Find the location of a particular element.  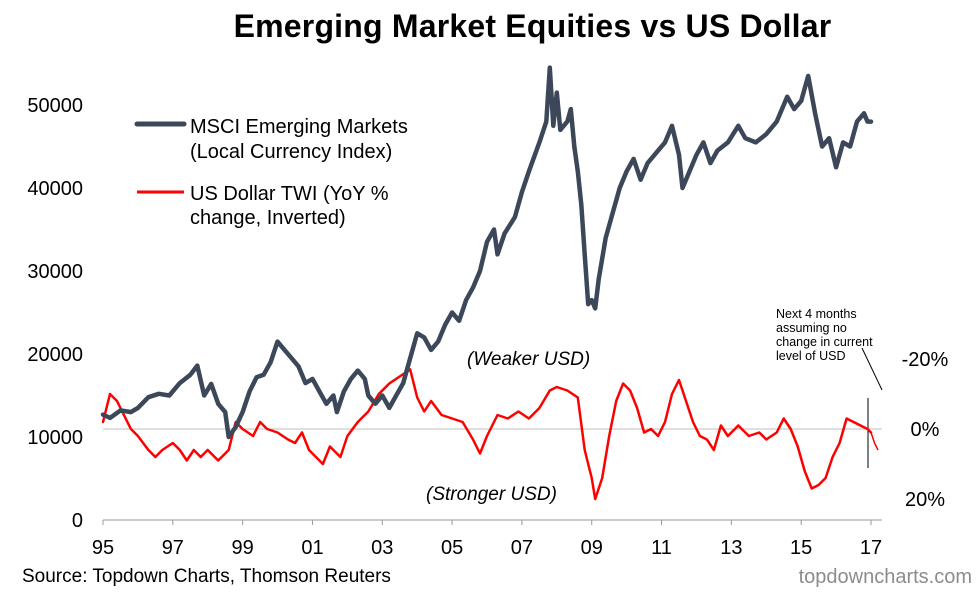

note-line-1: Next 4 months is located at coordinates (816, 314).